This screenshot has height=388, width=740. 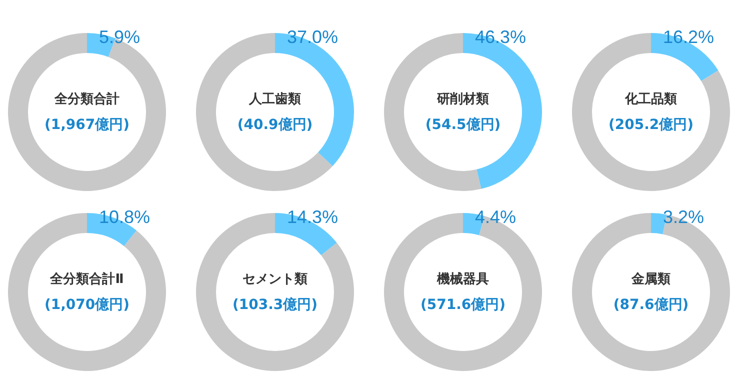 What do you see at coordinates (688, 37) in the screenshot?
I see `data-label: 16.2%` at bounding box center [688, 37].